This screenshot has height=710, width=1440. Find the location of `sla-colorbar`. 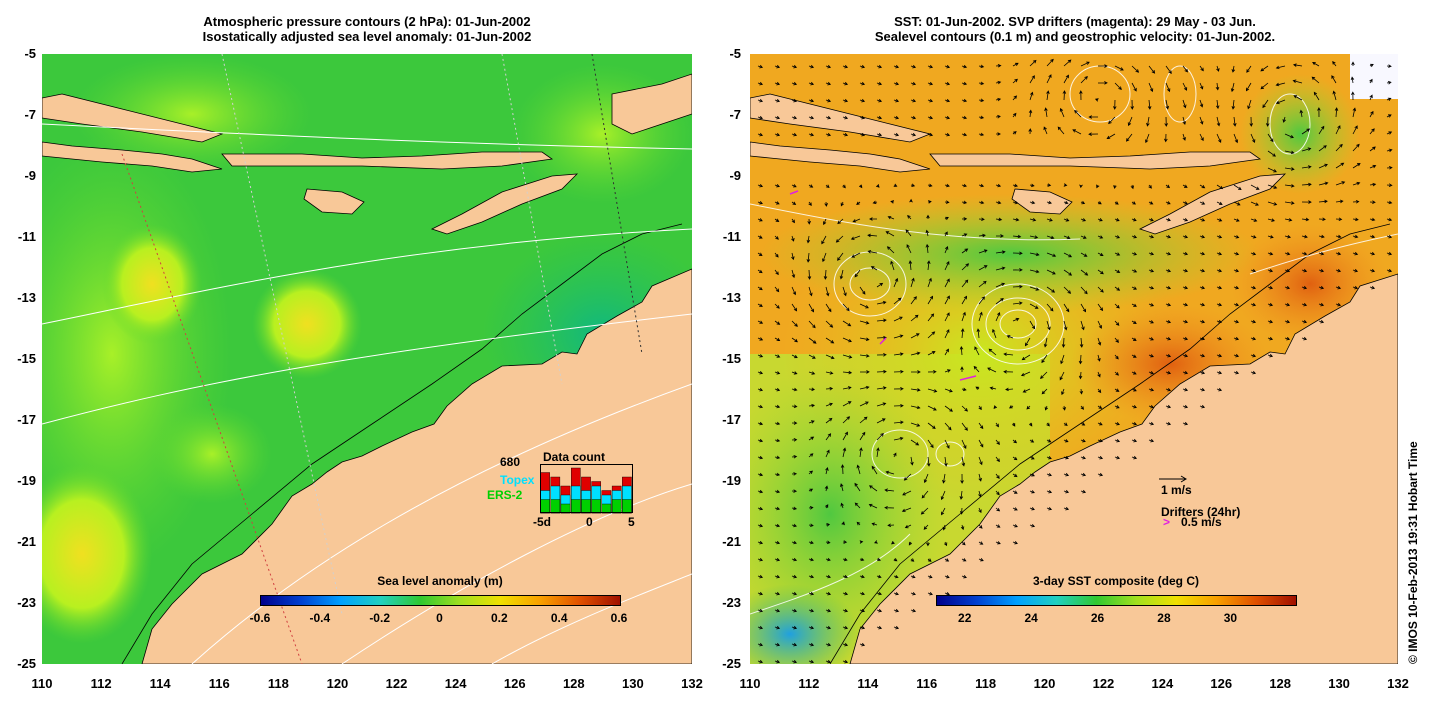

sla-colorbar is located at coordinates (440, 600).